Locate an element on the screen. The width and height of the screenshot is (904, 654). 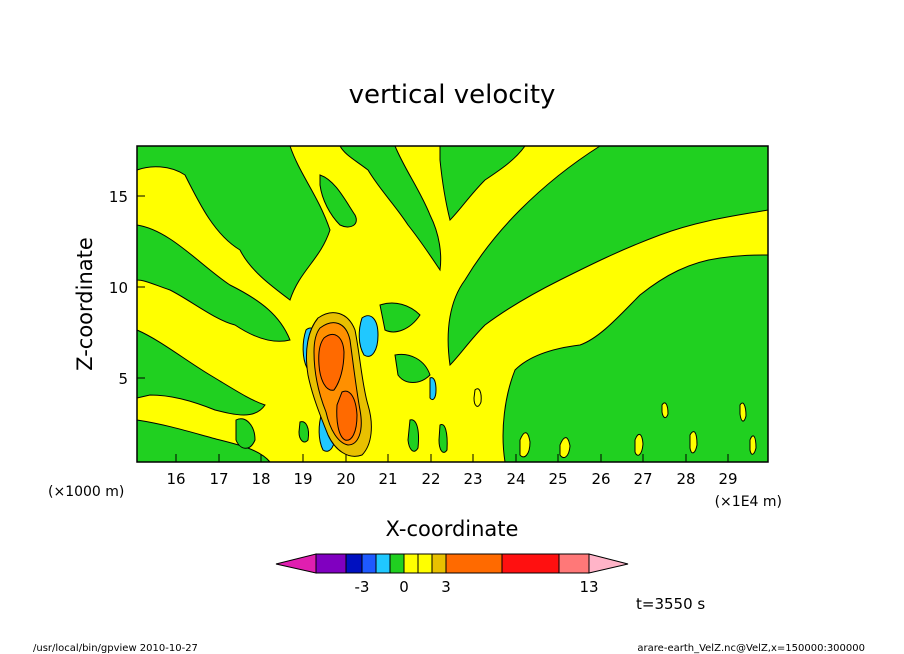
x-tick-label: 18 is located at coordinates (260, 479).